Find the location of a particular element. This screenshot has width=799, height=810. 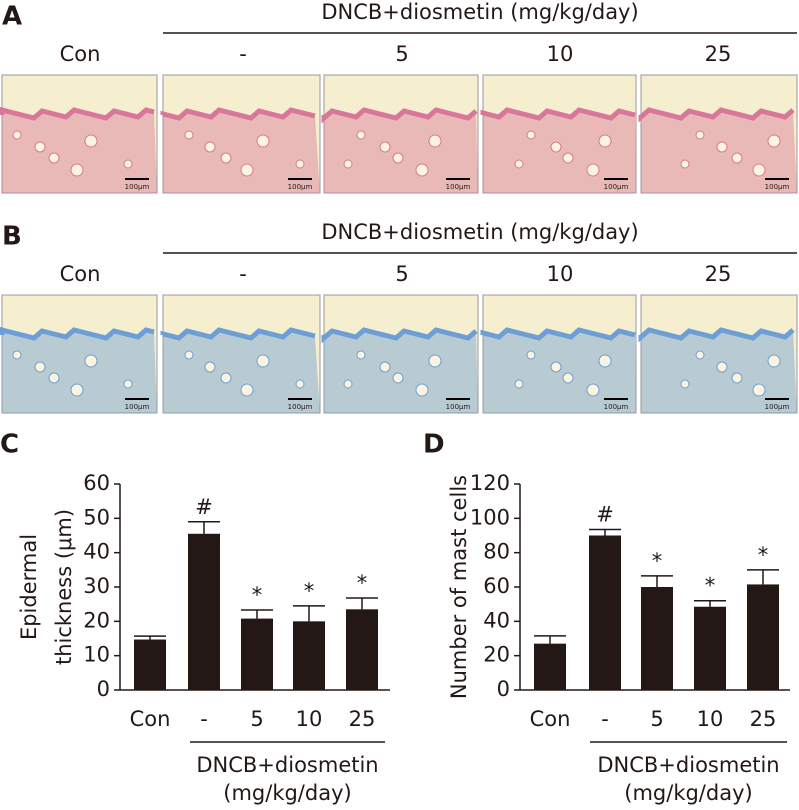

y-axis-label: Number of mast cells is located at coordinates (459, 587).